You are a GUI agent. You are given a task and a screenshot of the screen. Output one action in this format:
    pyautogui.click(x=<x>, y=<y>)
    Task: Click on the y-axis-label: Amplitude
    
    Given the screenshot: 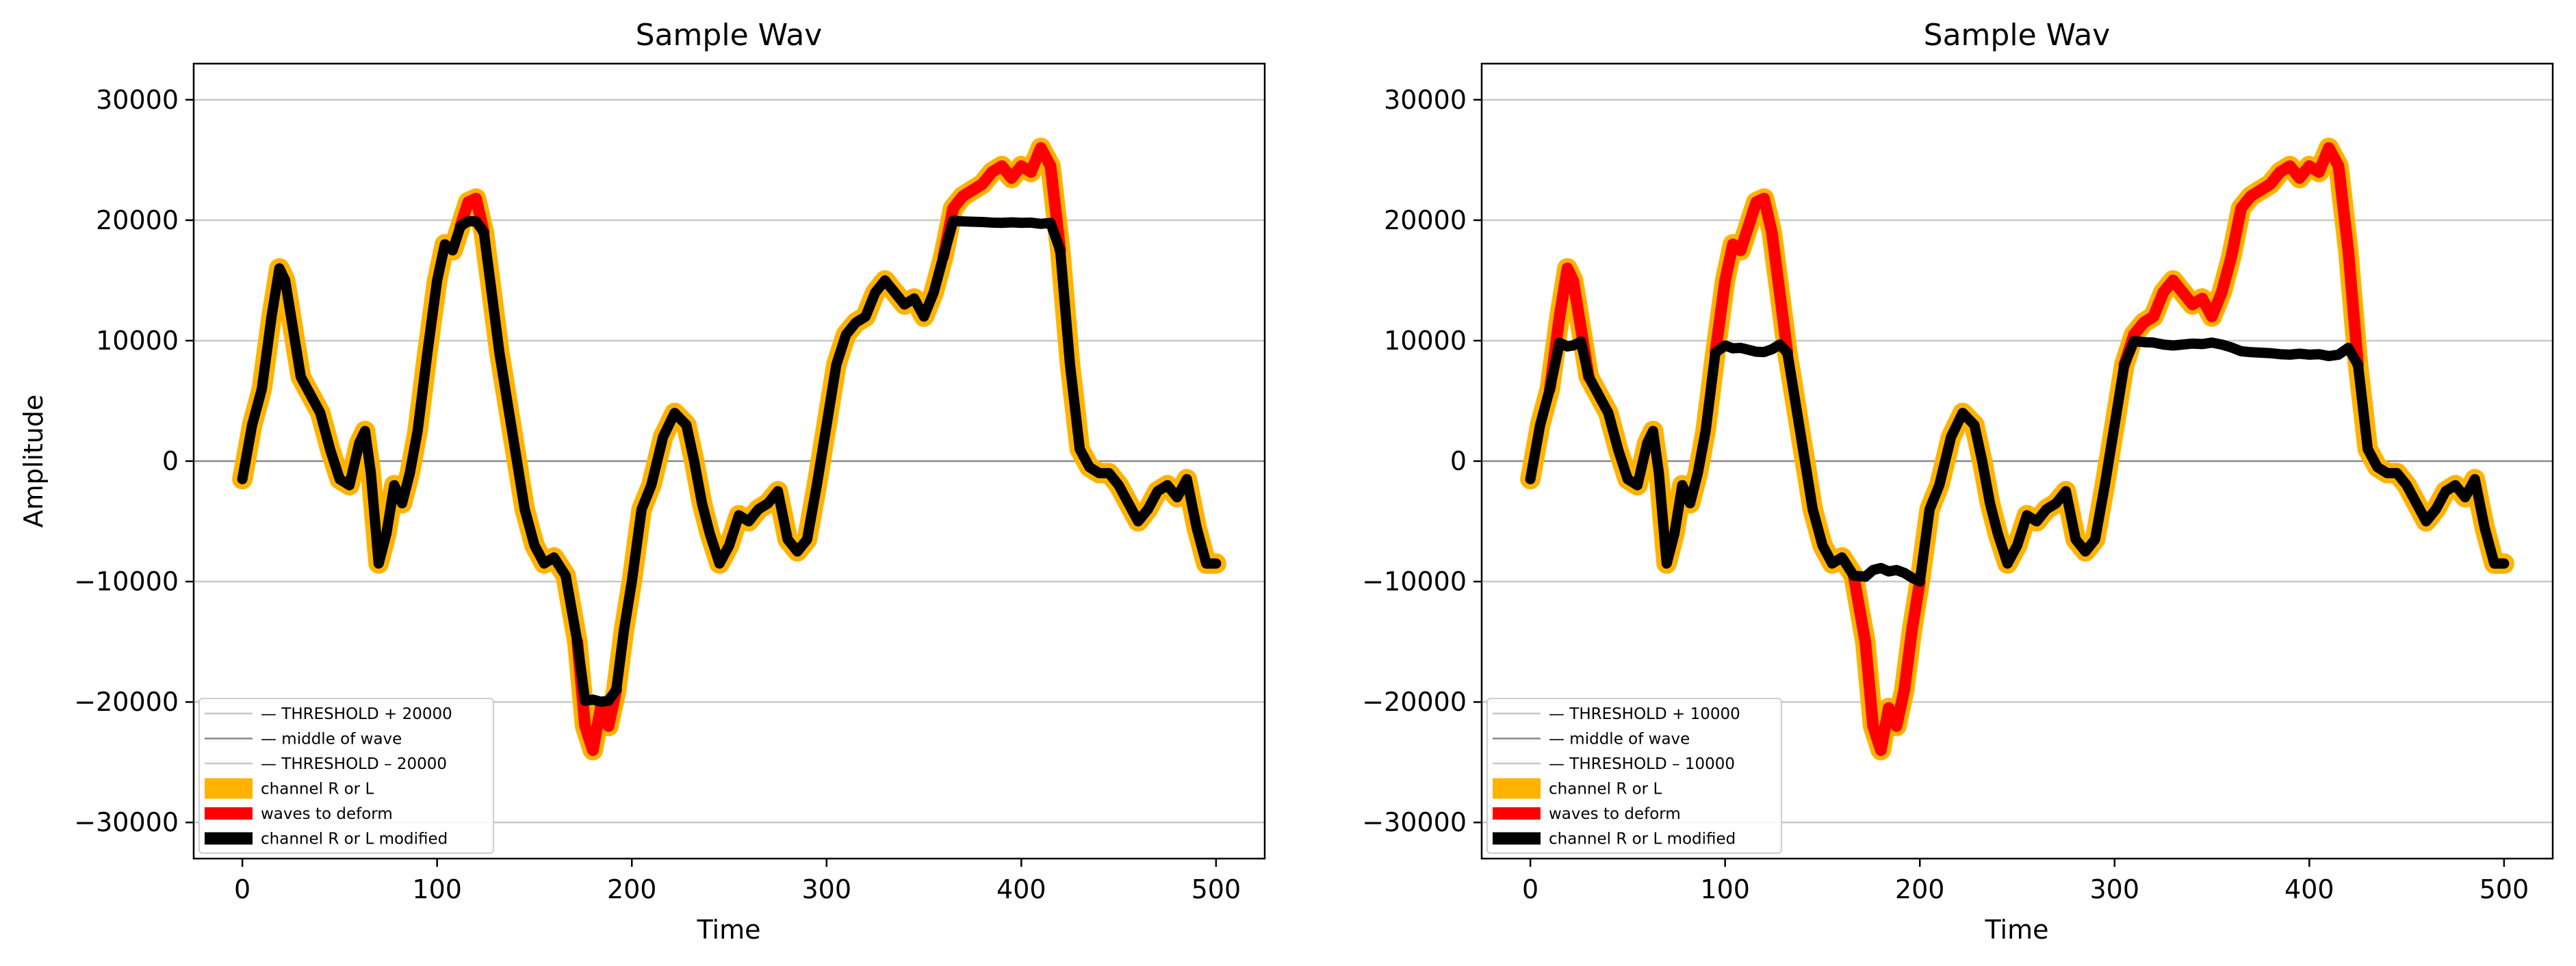 What is the action you would take?
    pyautogui.click(x=33, y=461)
    